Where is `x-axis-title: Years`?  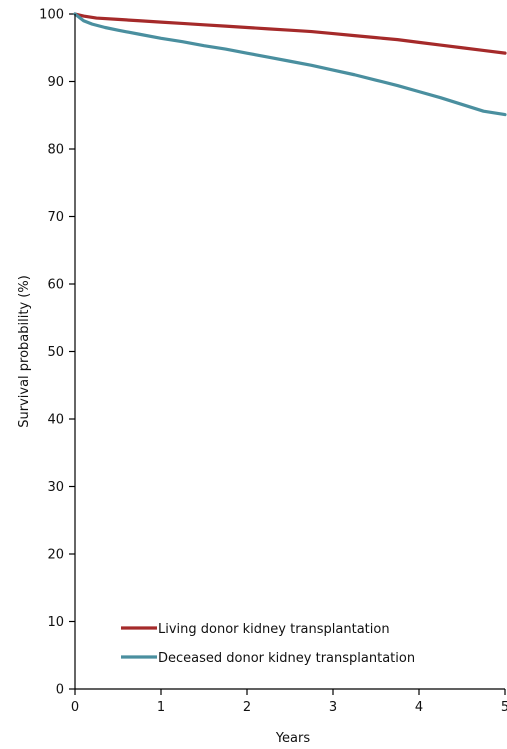 x-axis-title: Years is located at coordinates (293, 738).